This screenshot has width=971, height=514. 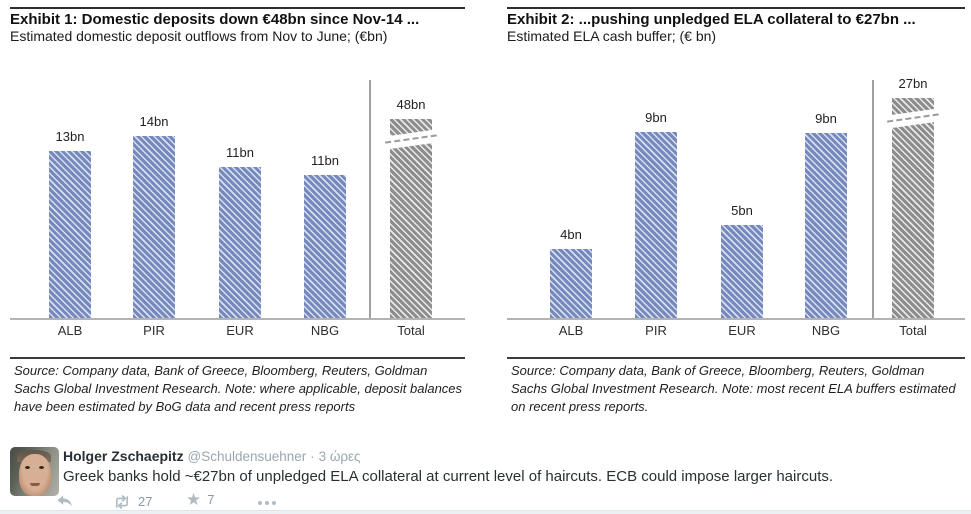 What do you see at coordinates (145, 501) in the screenshot?
I see `retweet-count: 27` at bounding box center [145, 501].